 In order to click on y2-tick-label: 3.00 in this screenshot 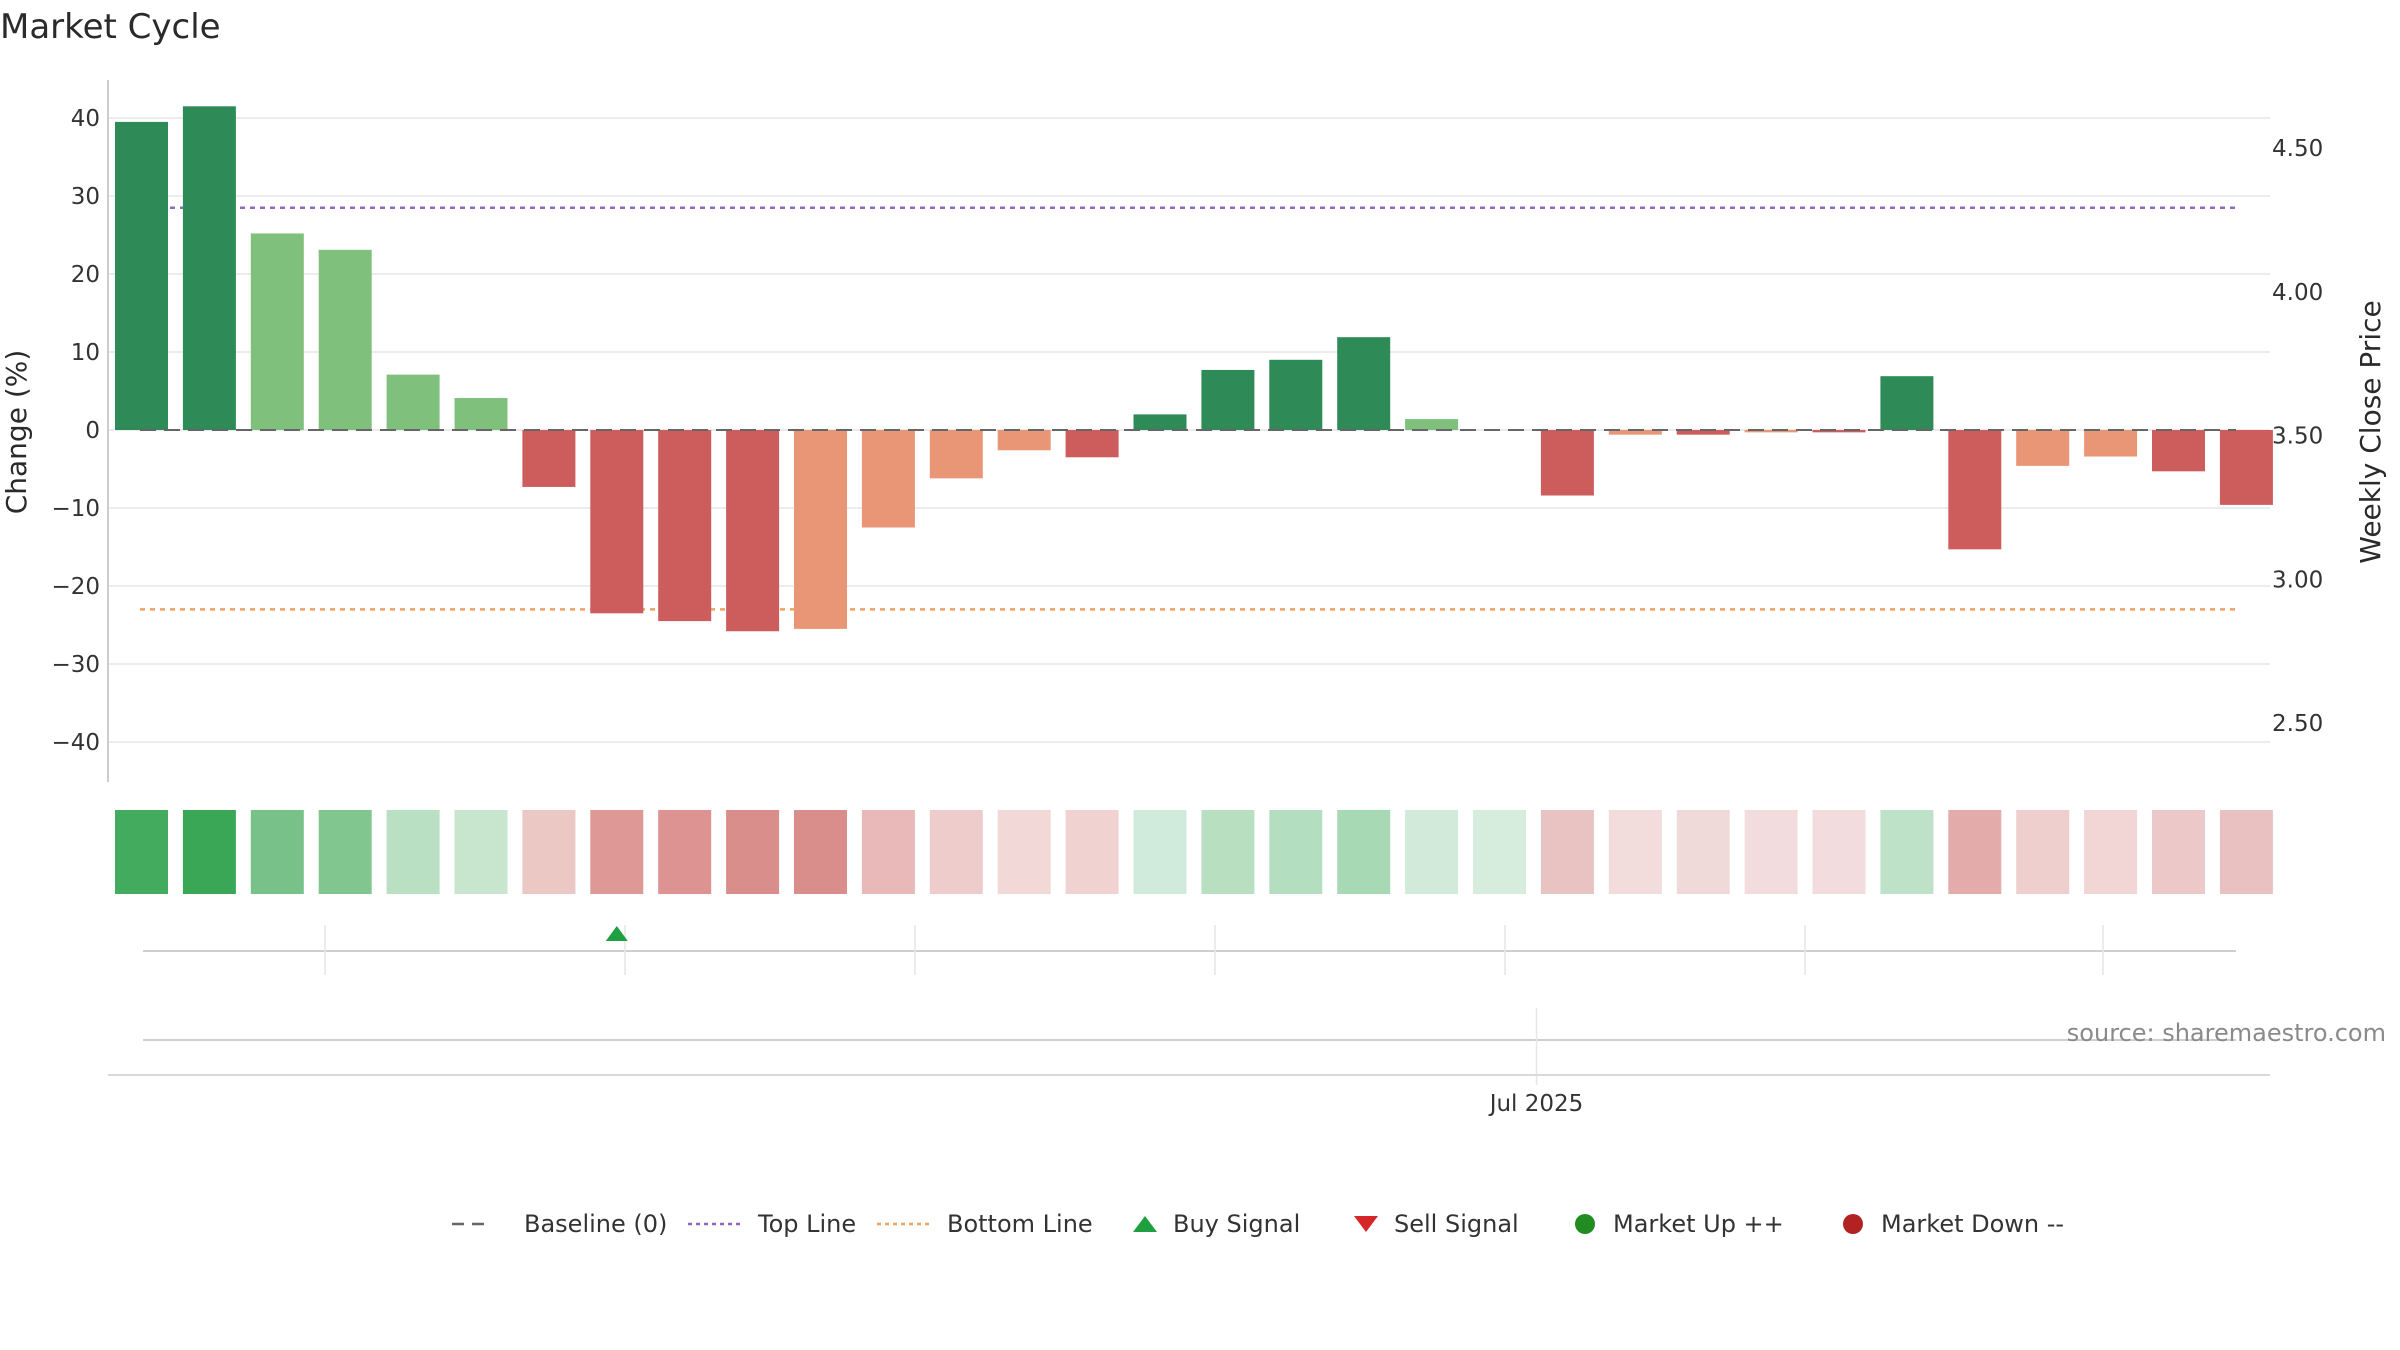, I will do `click(2297, 580)`.